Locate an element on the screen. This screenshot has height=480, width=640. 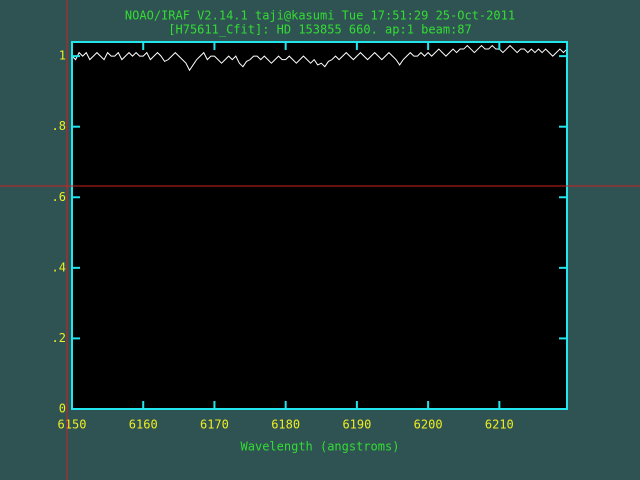
x-tick-label: 6210 is located at coordinates (499, 425).